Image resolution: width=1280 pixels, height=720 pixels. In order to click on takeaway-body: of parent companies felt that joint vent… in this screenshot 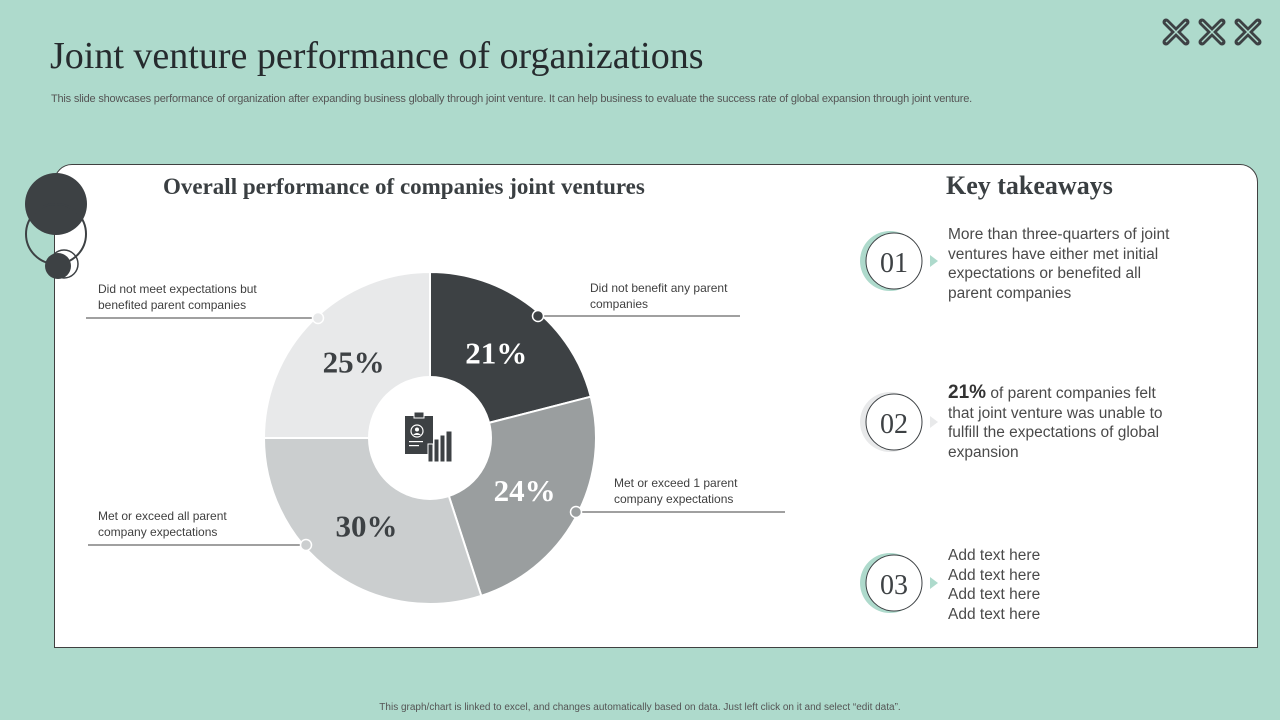, I will do `click(1055, 423)`.